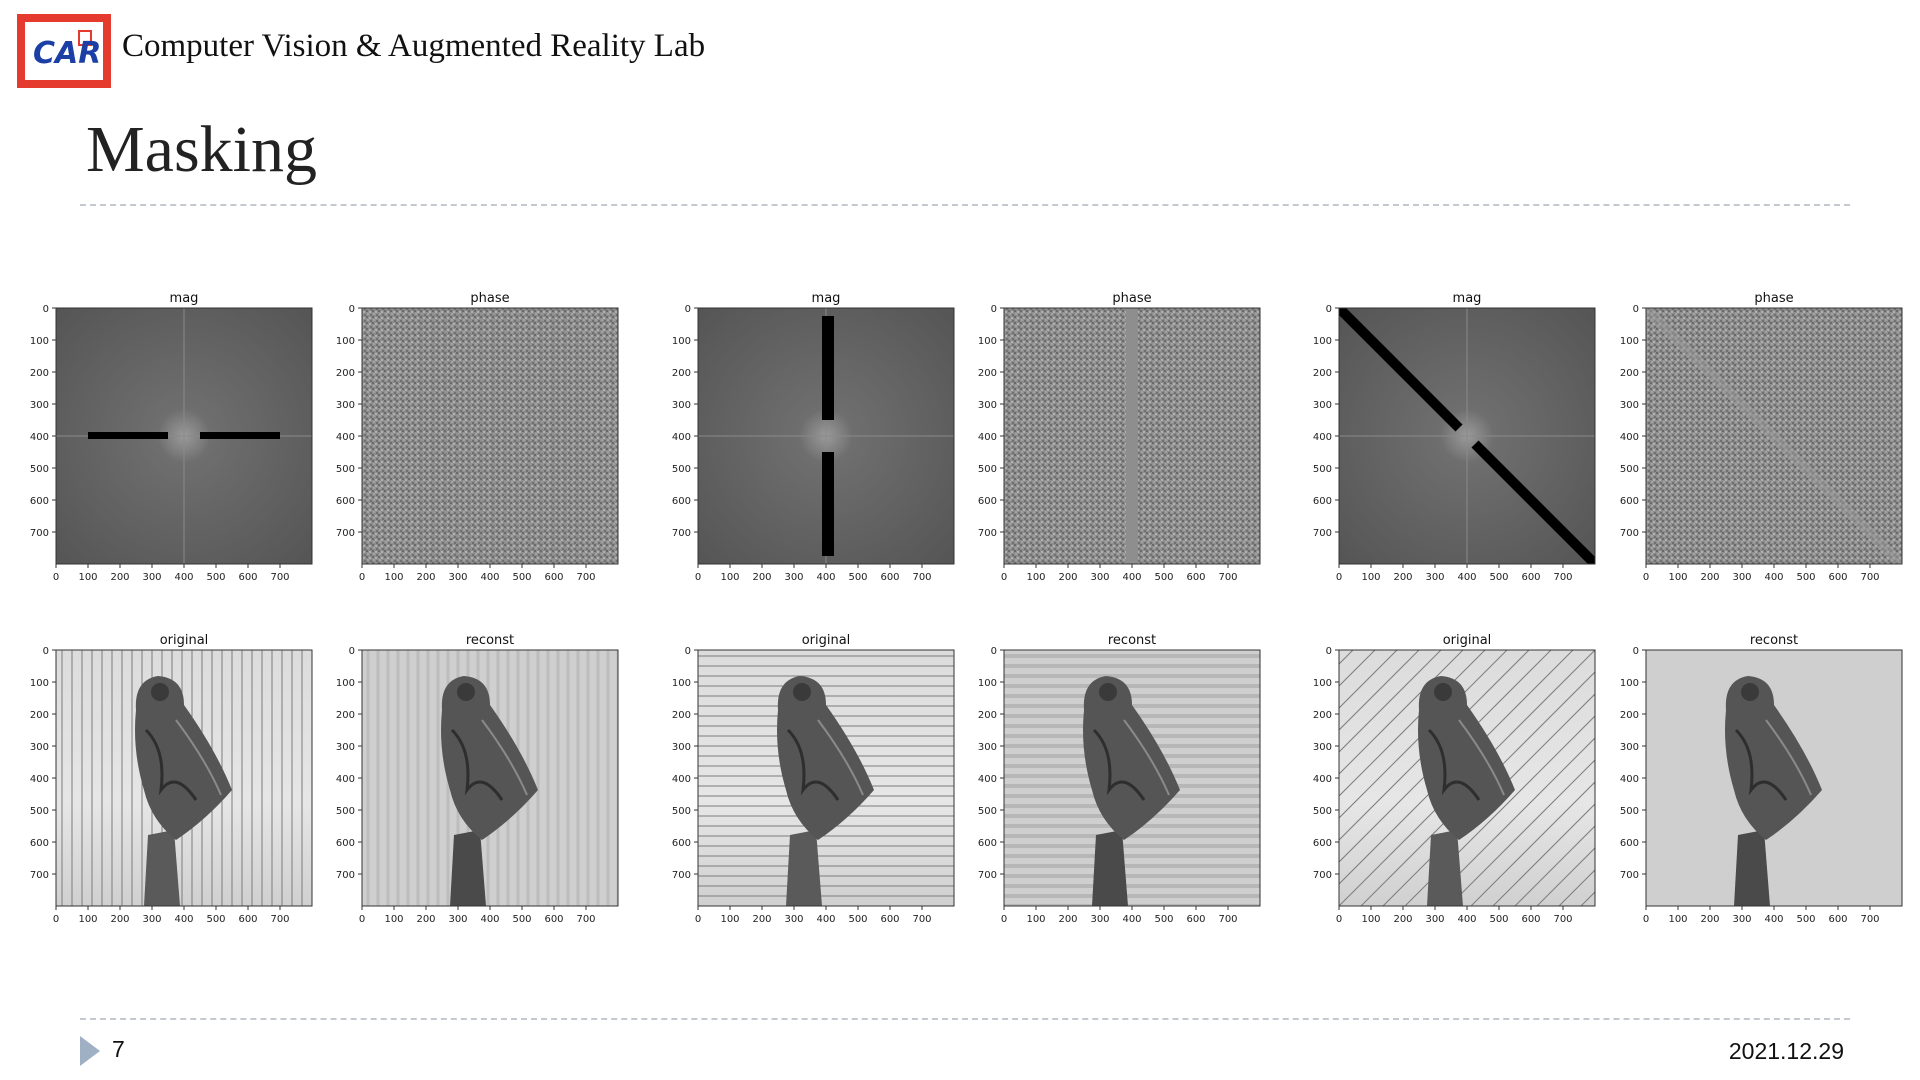 Image resolution: width=1920 pixels, height=1080 pixels. Describe the element at coordinates (66, 53) in the screenshot. I see `svg-text: CAR` at that location.